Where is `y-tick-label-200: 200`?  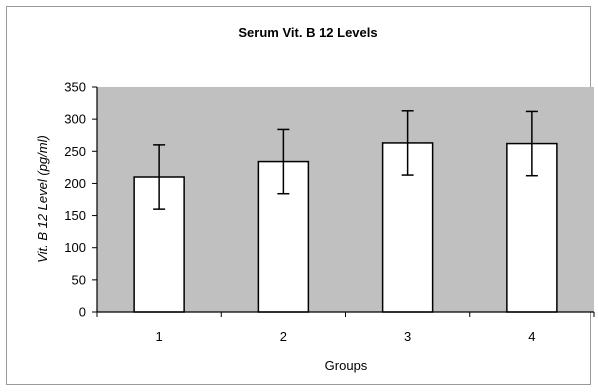 y-tick-label-200: 200 is located at coordinates (75, 183).